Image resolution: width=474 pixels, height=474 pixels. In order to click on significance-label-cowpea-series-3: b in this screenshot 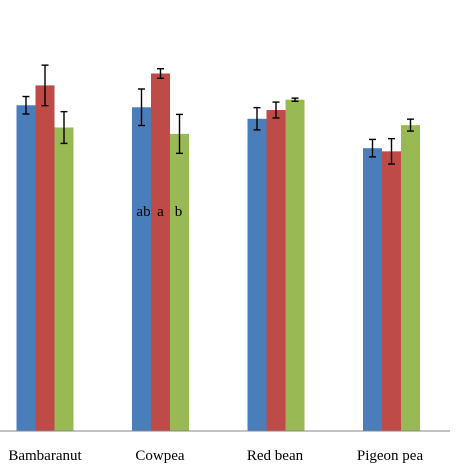, I will do `click(179, 212)`.